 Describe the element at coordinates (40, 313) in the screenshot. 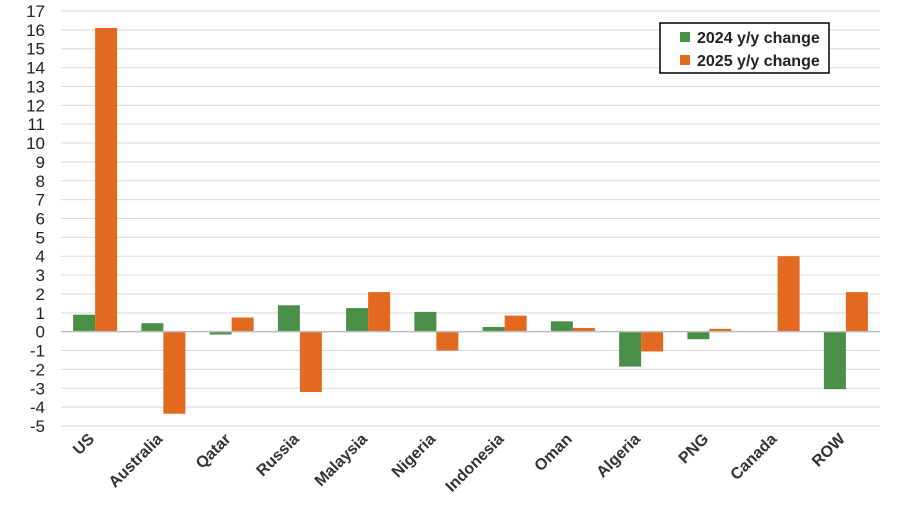

I see `y-tick-label: 1` at that location.